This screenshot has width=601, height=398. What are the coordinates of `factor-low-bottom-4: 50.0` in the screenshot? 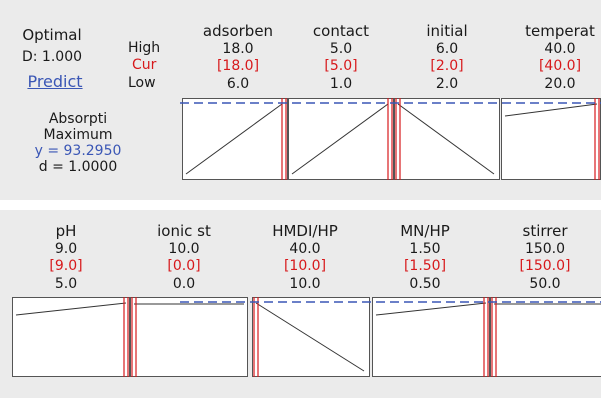 It's located at (545, 284).